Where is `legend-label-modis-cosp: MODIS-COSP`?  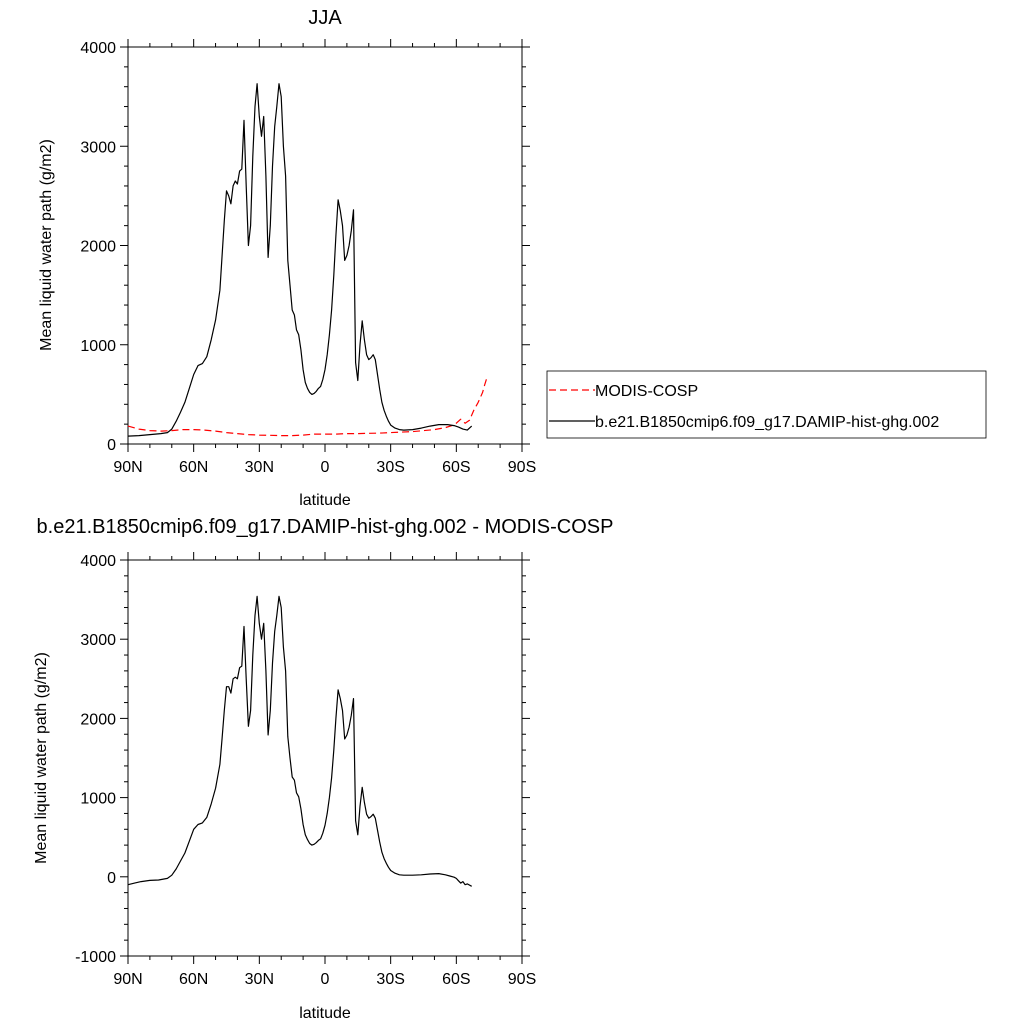 legend-label-modis-cosp: MODIS-COSP is located at coordinates (646, 391).